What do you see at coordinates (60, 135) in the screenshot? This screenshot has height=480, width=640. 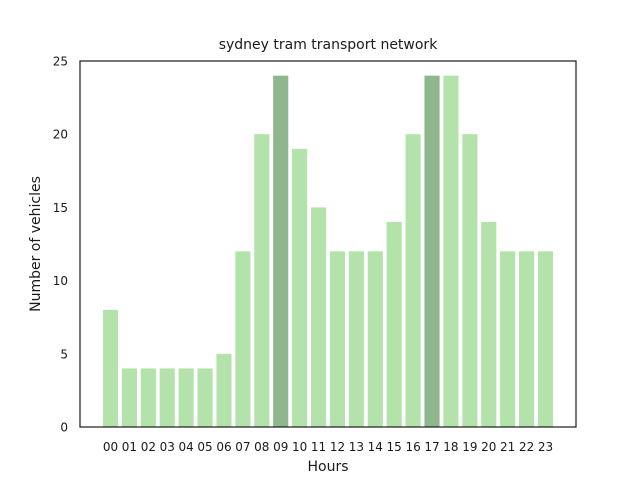 I see `y-tick-label-20: 20` at bounding box center [60, 135].